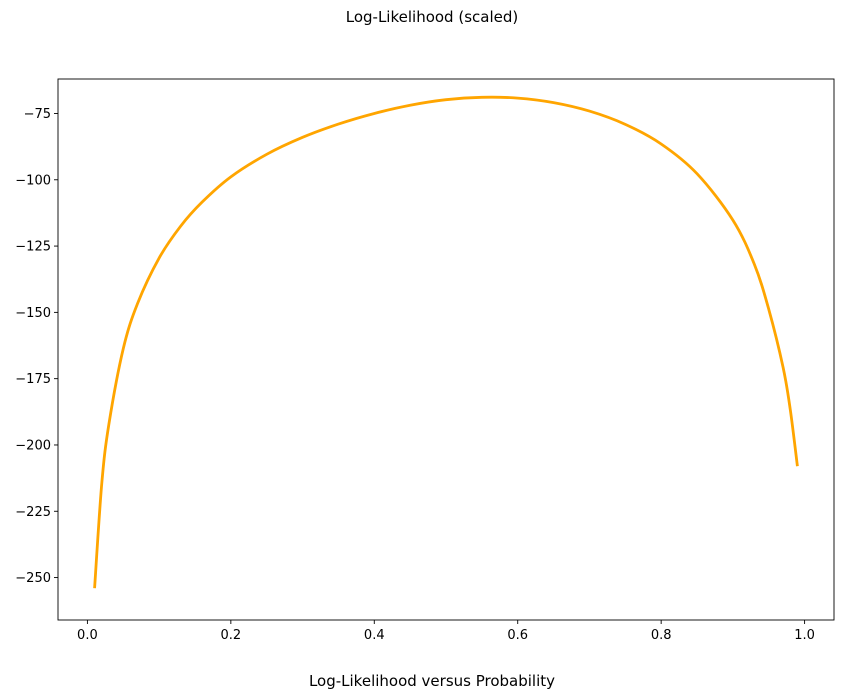 This screenshot has width=842, height=699. Describe the element at coordinates (230, 635) in the screenshot. I see `x-tick-label: 0.2` at that location.